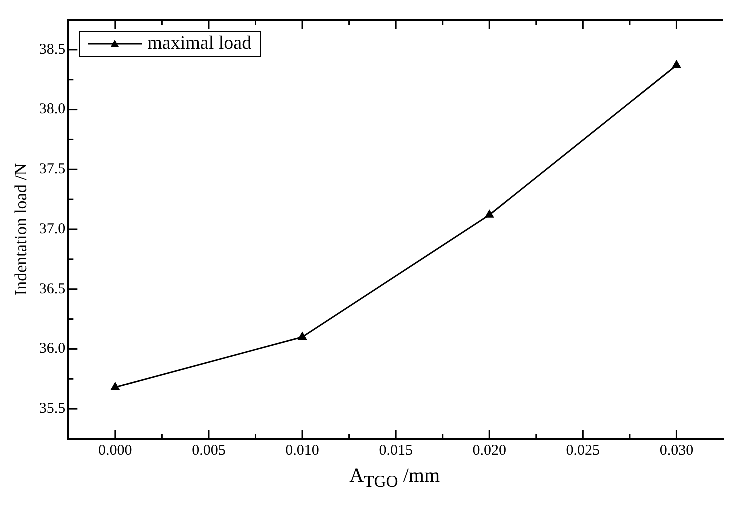 The height and width of the screenshot is (515, 729). I want to click on y-tick-label: 38.0, so click(52, 110).